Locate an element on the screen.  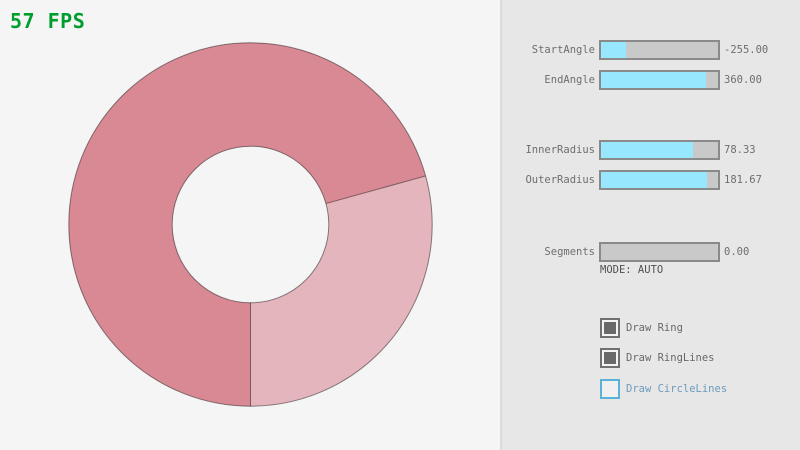
slider-row-outerradius: OuterRadius 181.67 is located at coordinates (651, 180).